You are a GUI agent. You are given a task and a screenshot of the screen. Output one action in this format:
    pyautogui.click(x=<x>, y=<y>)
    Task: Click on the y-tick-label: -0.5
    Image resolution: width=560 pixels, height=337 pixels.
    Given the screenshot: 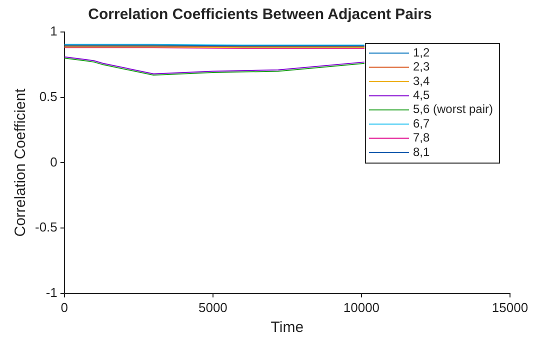 What is the action you would take?
    pyautogui.click(x=46, y=227)
    